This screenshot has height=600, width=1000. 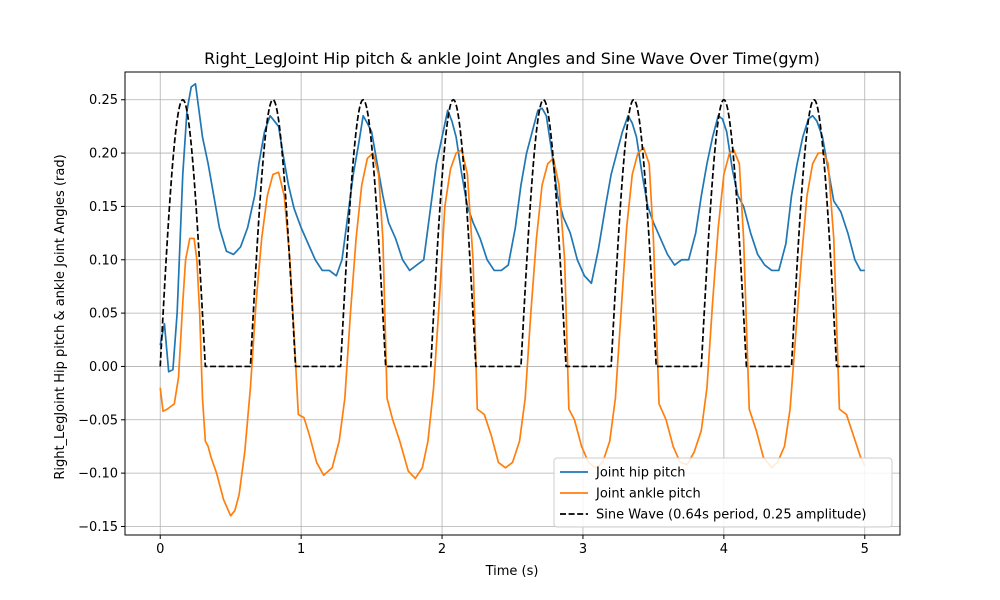 I want to click on x-tick-label: 4, so click(x=724, y=549).